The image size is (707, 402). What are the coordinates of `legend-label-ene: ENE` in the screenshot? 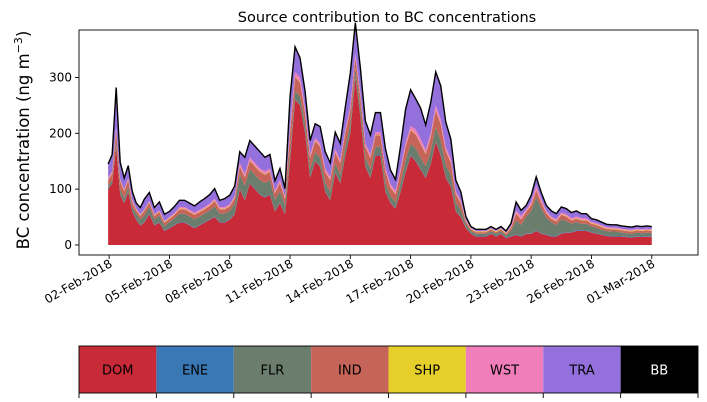 It's located at (195, 371).